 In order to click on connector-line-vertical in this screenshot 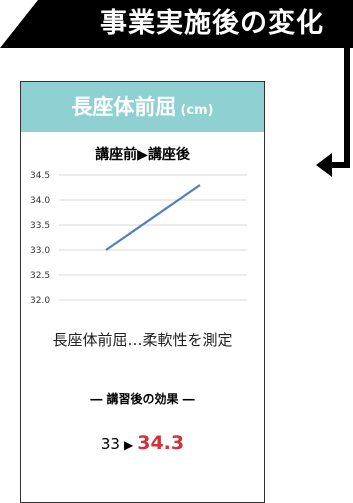, I will do `click(347, 108)`.